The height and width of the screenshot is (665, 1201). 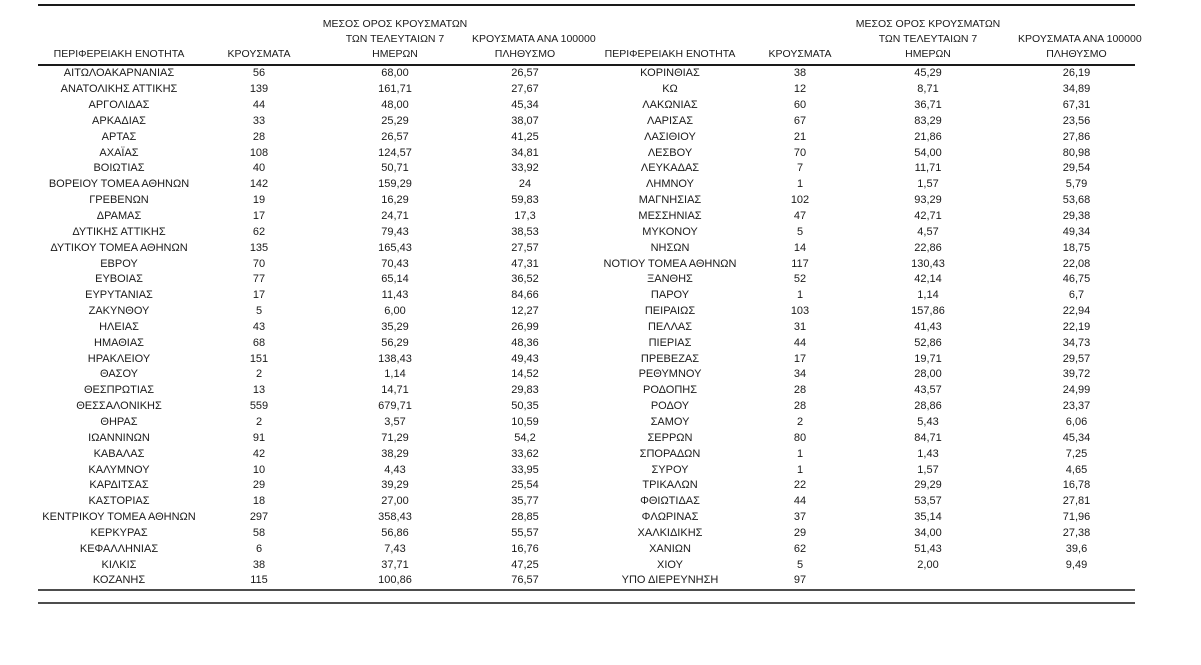 What do you see at coordinates (395, 152) in the screenshot?
I see `avg7-cell: 124,57` at bounding box center [395, 152].